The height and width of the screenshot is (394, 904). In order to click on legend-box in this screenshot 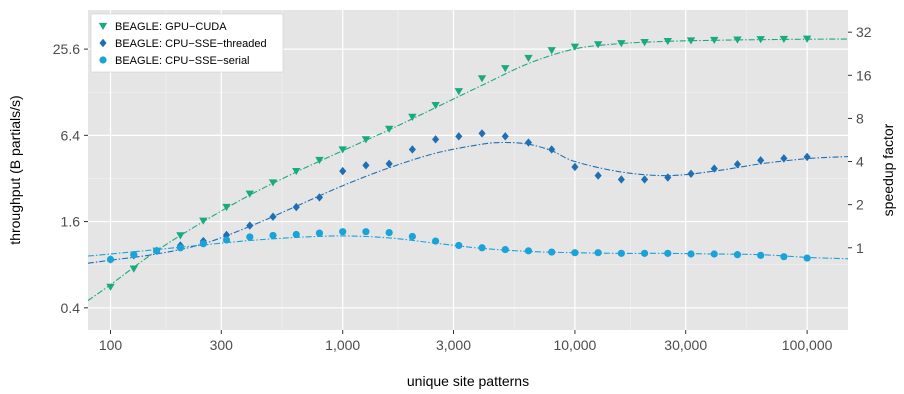, I will do `click(187, 43)`.